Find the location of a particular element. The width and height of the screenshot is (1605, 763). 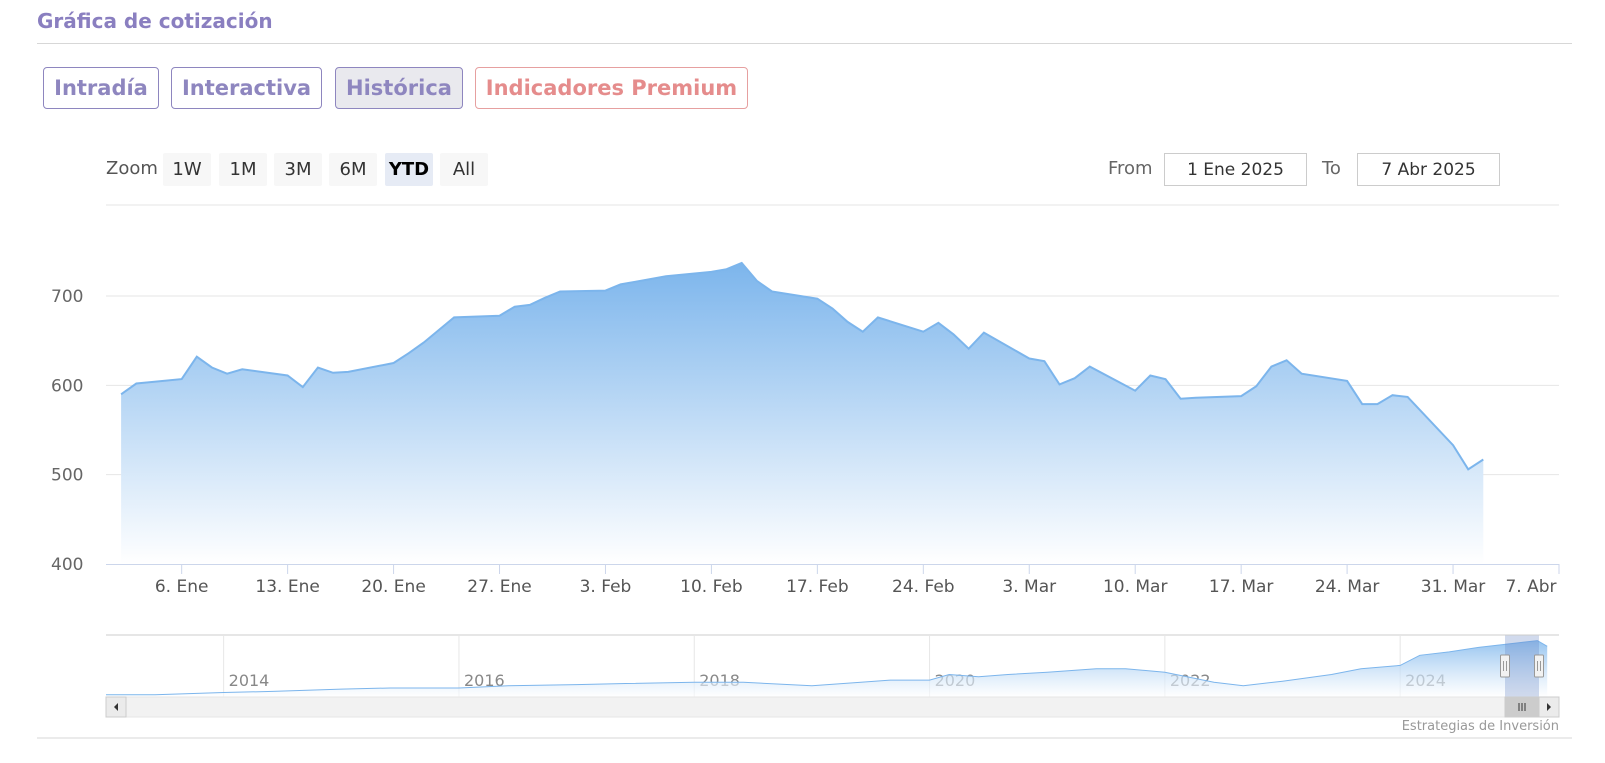

x-tick-label: 27. Ene is located at coordinates (499, 587).